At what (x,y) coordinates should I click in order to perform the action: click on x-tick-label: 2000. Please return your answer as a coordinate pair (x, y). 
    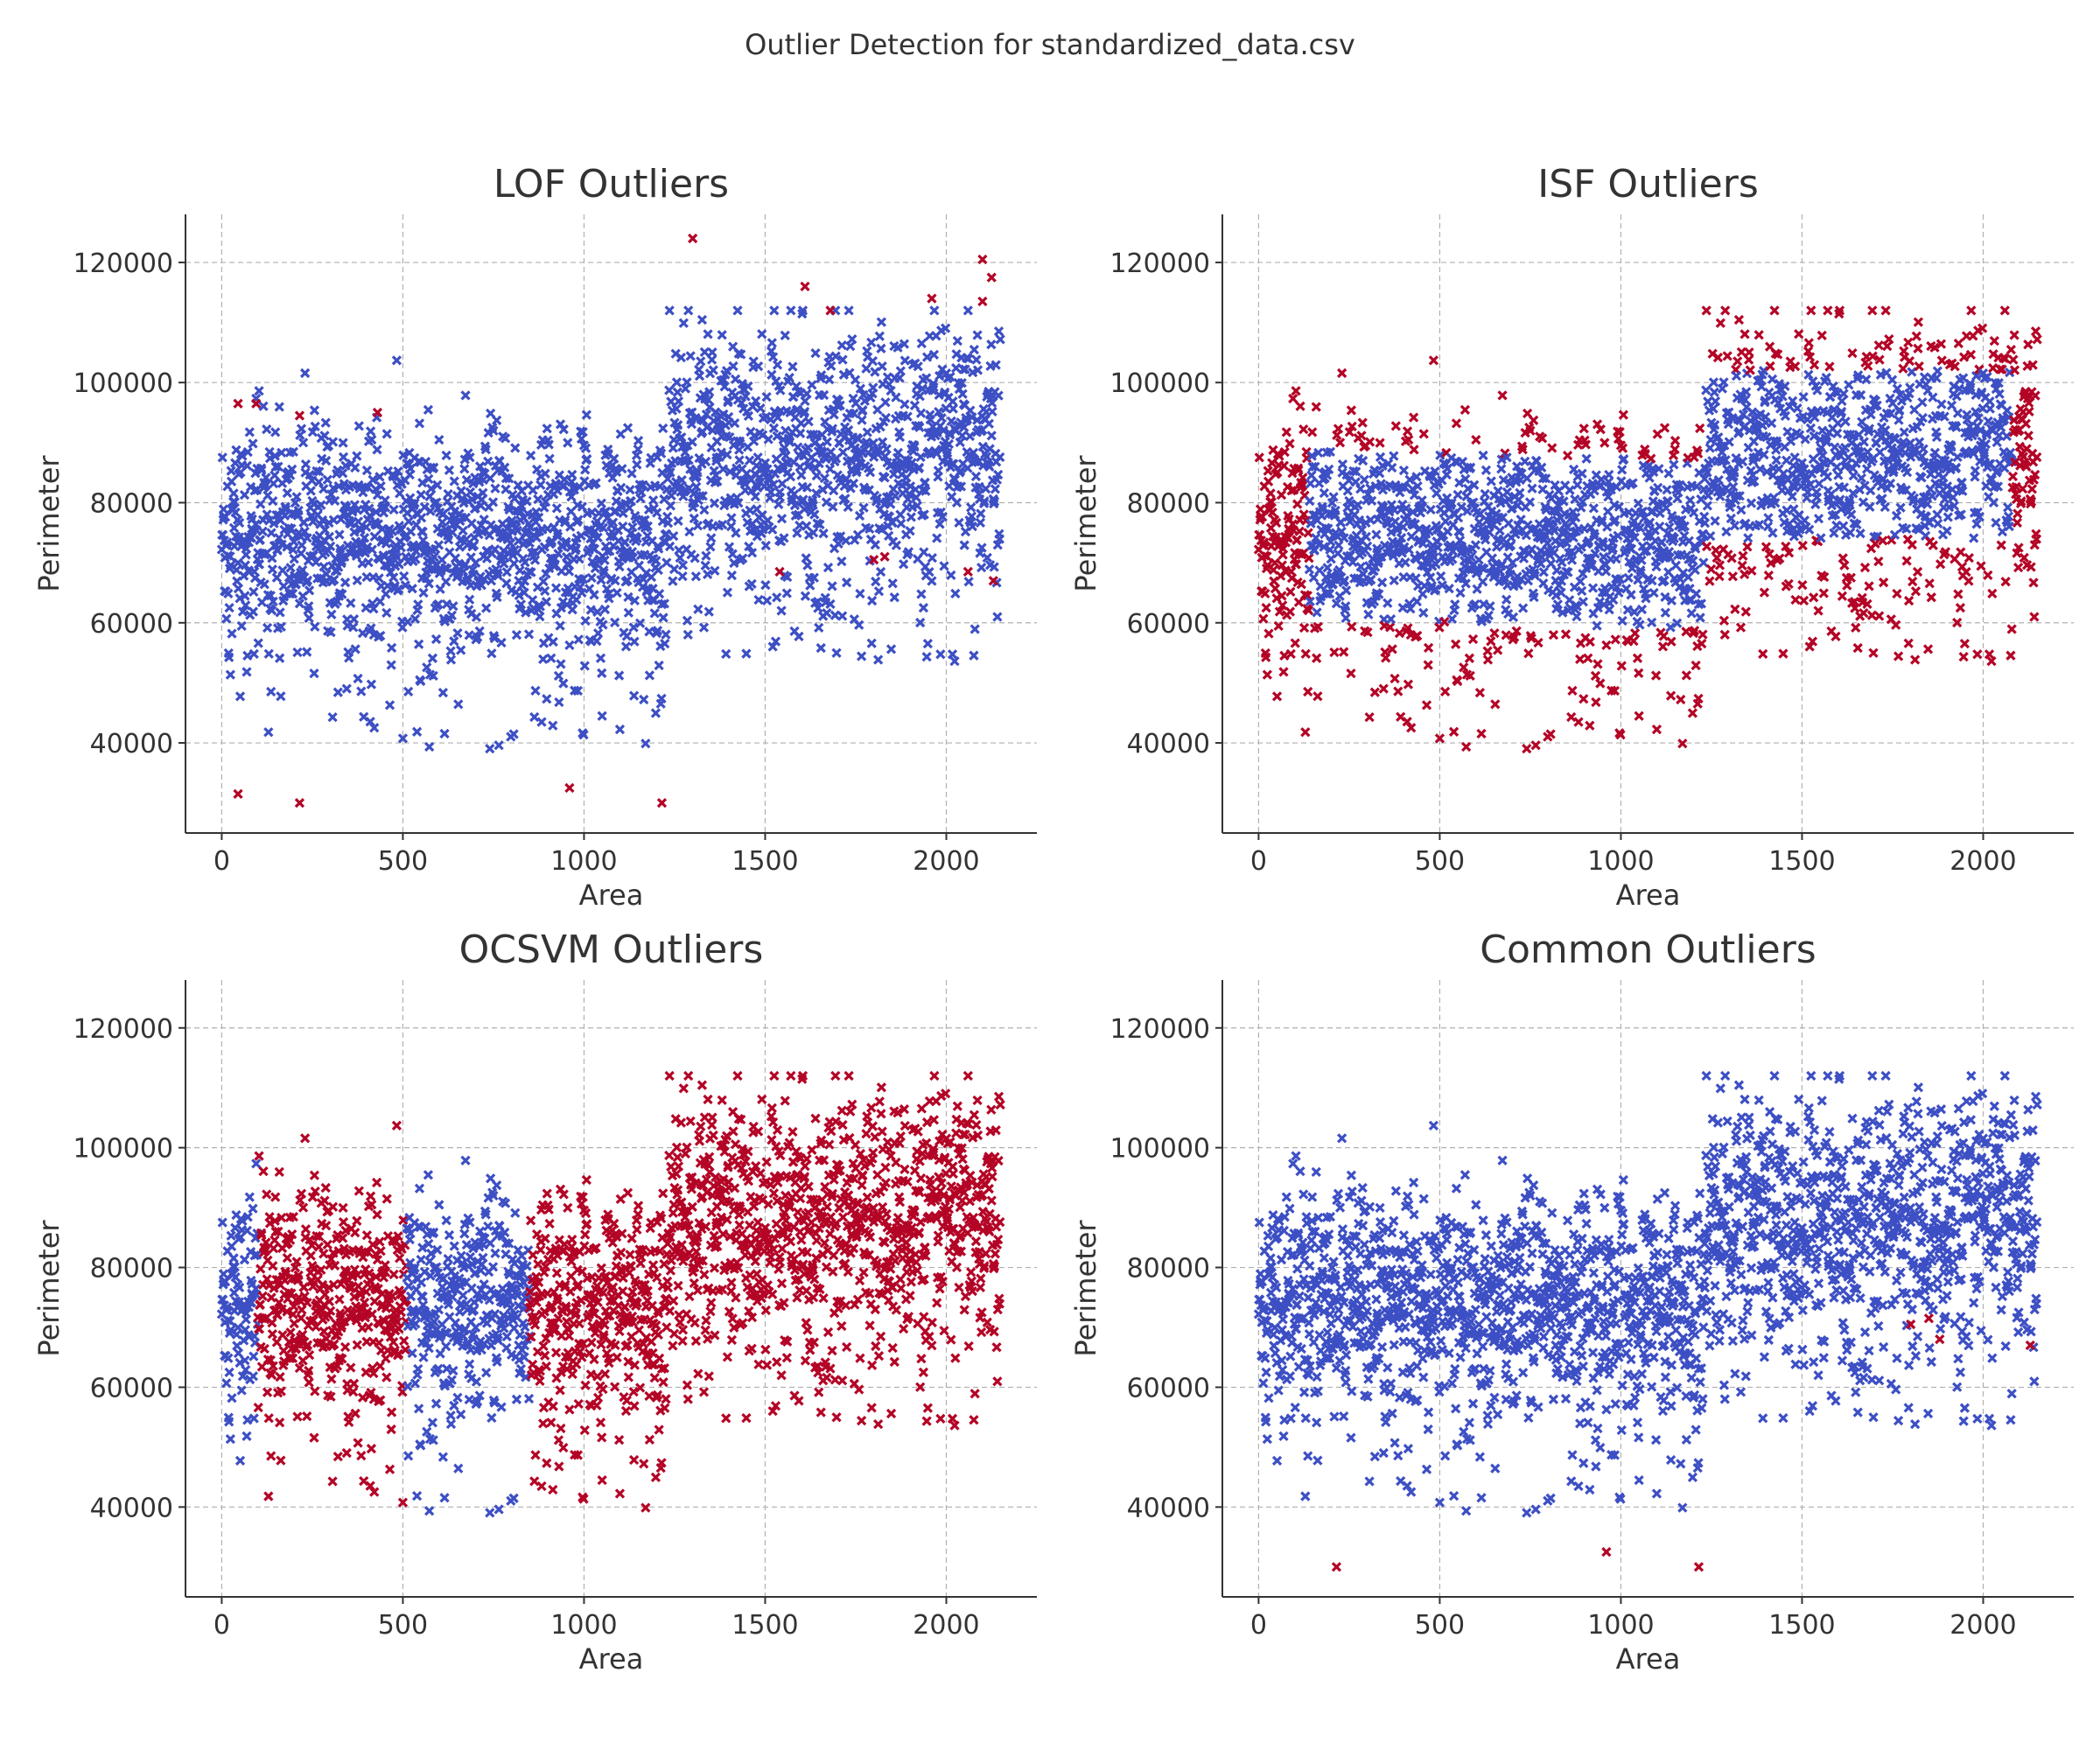
    Looking at the image, I should click on (946, 861).